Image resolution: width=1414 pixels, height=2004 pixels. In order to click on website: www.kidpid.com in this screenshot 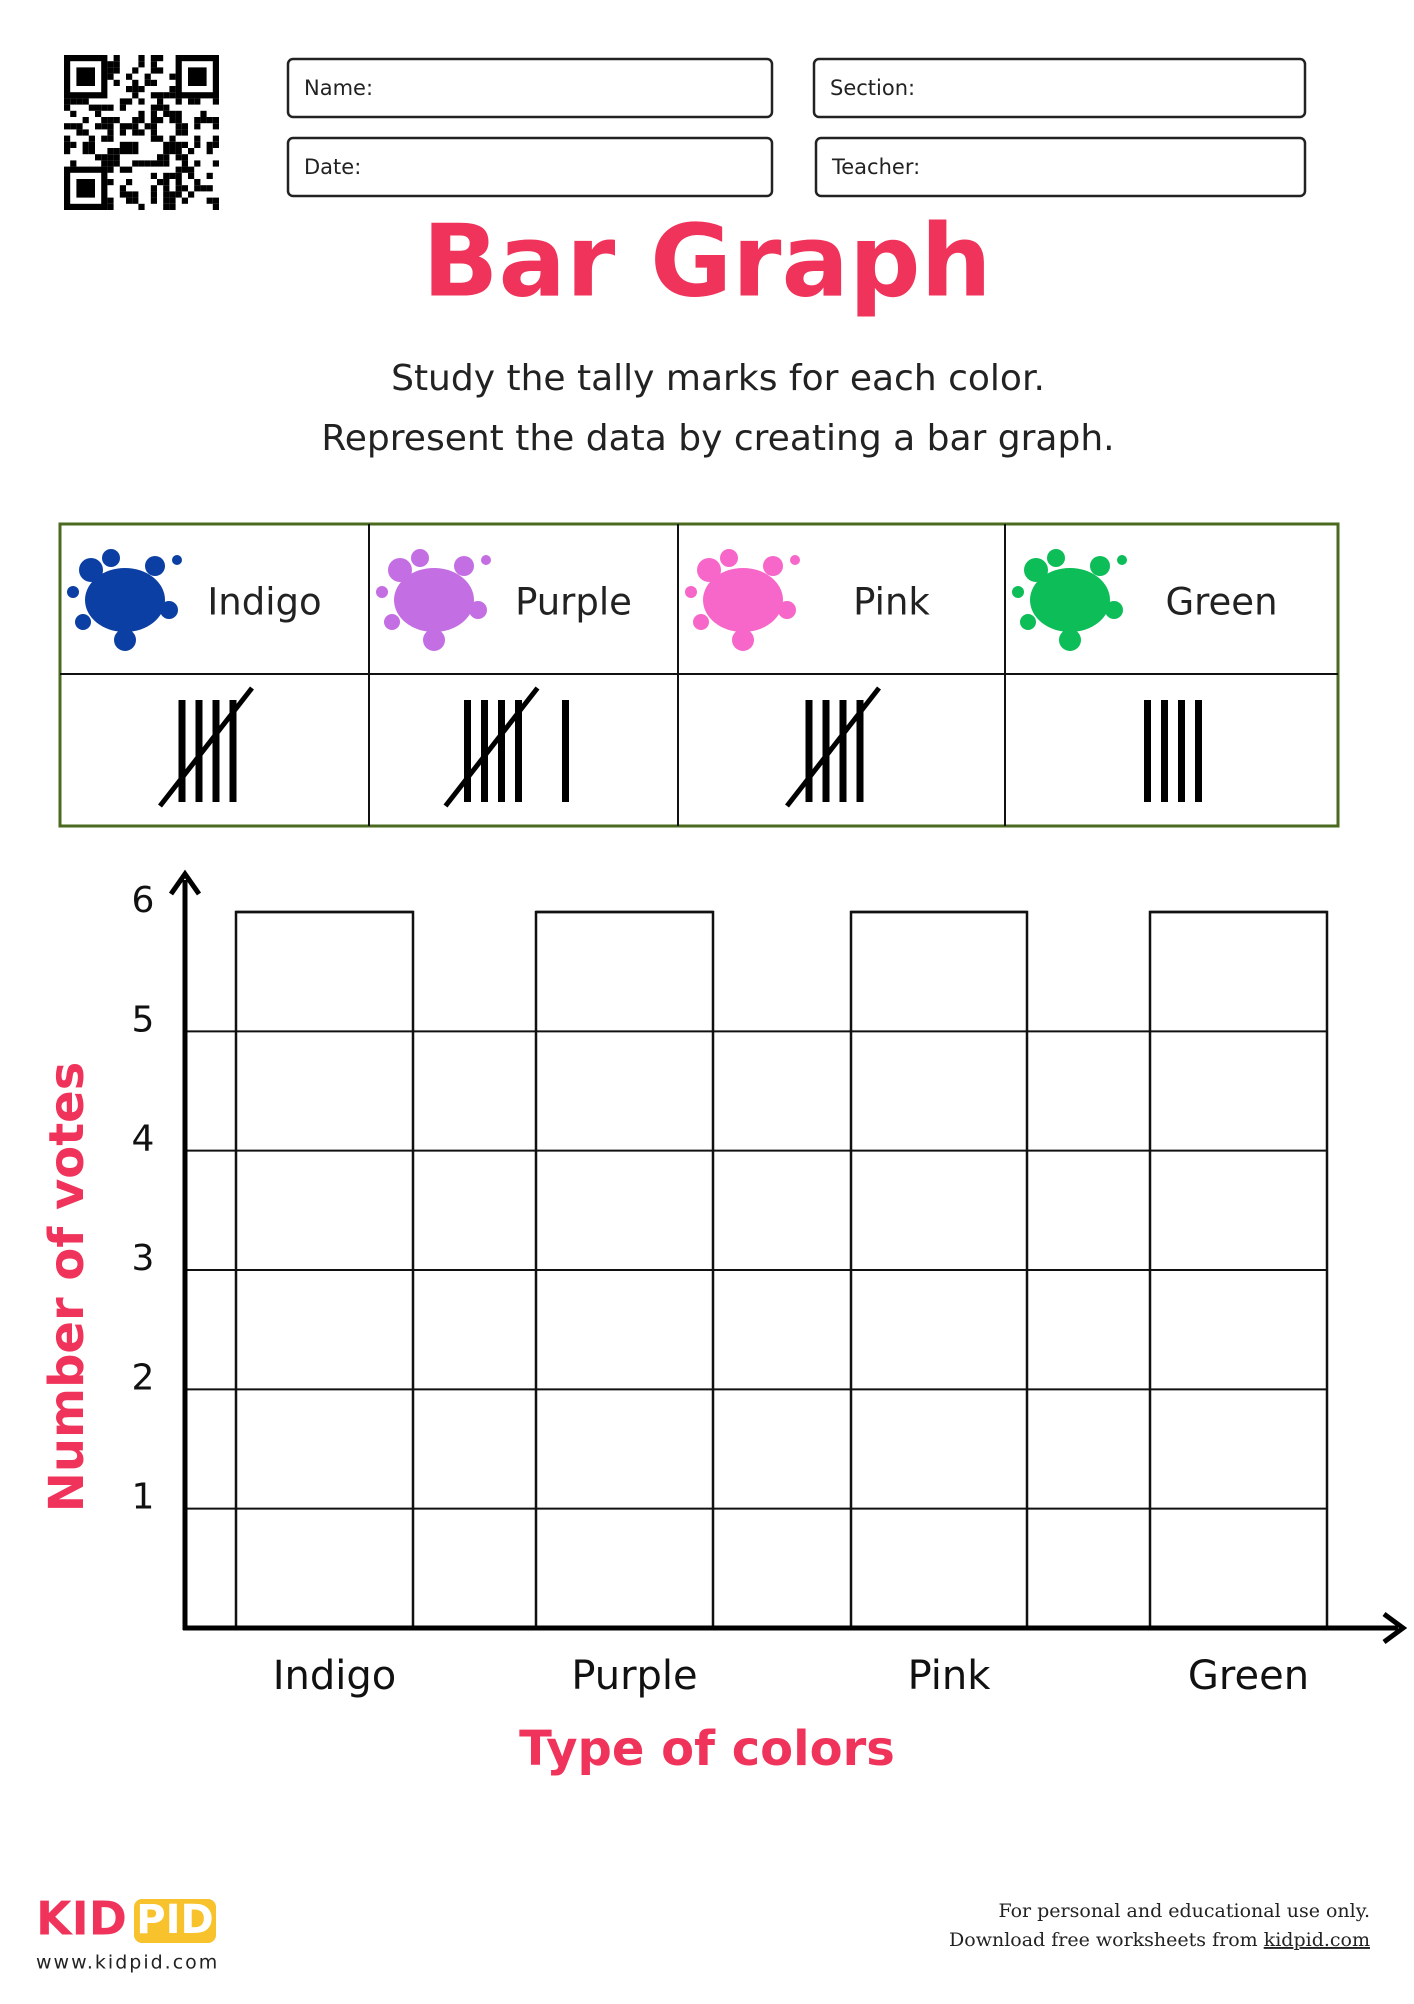, I will do `click(127, 1963)`.